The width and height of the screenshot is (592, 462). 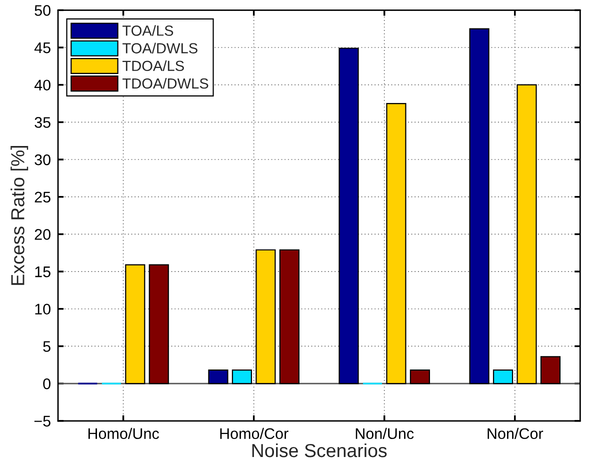 What do you see at coordinates (42, 197) in the screenshot?
I see `y-tick-label: 25` at bounding box center [42, 197].